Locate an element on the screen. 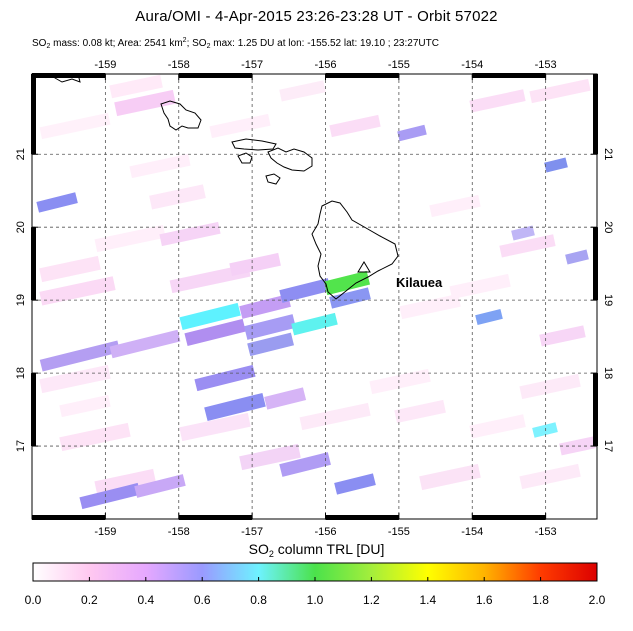 The image size is (633, 631). lon-tick-label-bottom: -155 is located at coordinates (399, 532).